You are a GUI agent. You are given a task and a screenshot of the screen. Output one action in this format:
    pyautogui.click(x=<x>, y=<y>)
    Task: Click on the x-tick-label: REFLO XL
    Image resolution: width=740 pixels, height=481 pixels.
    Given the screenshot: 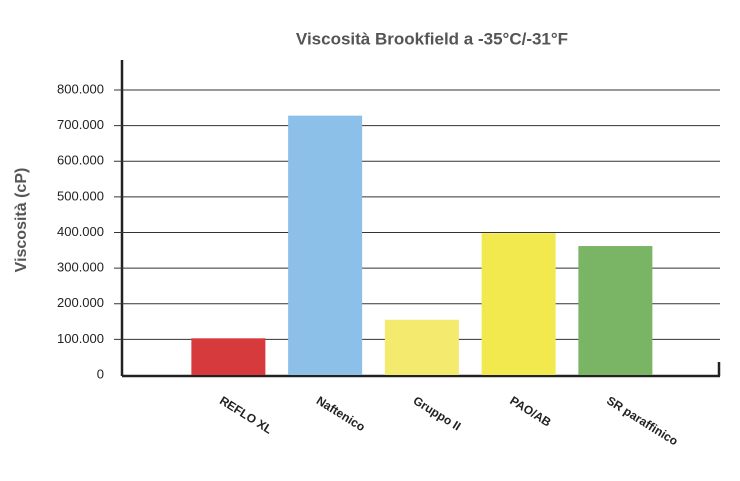 What is the action you would take?
    pyautogui.click(x=246, y=414)
    